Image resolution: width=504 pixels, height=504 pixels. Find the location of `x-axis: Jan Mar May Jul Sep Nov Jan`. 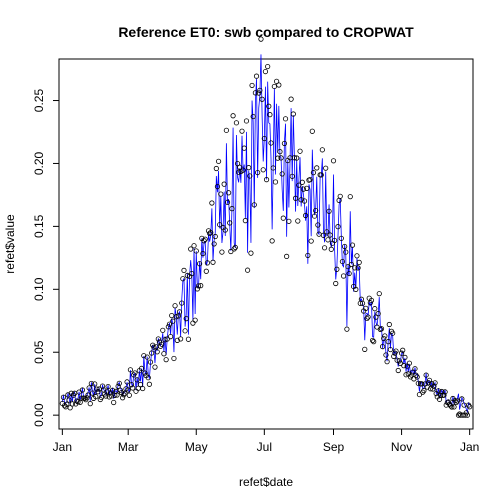

x-axis: Jan Mar May Jul Sep Nov Jan is located at coordinates (266, 441).